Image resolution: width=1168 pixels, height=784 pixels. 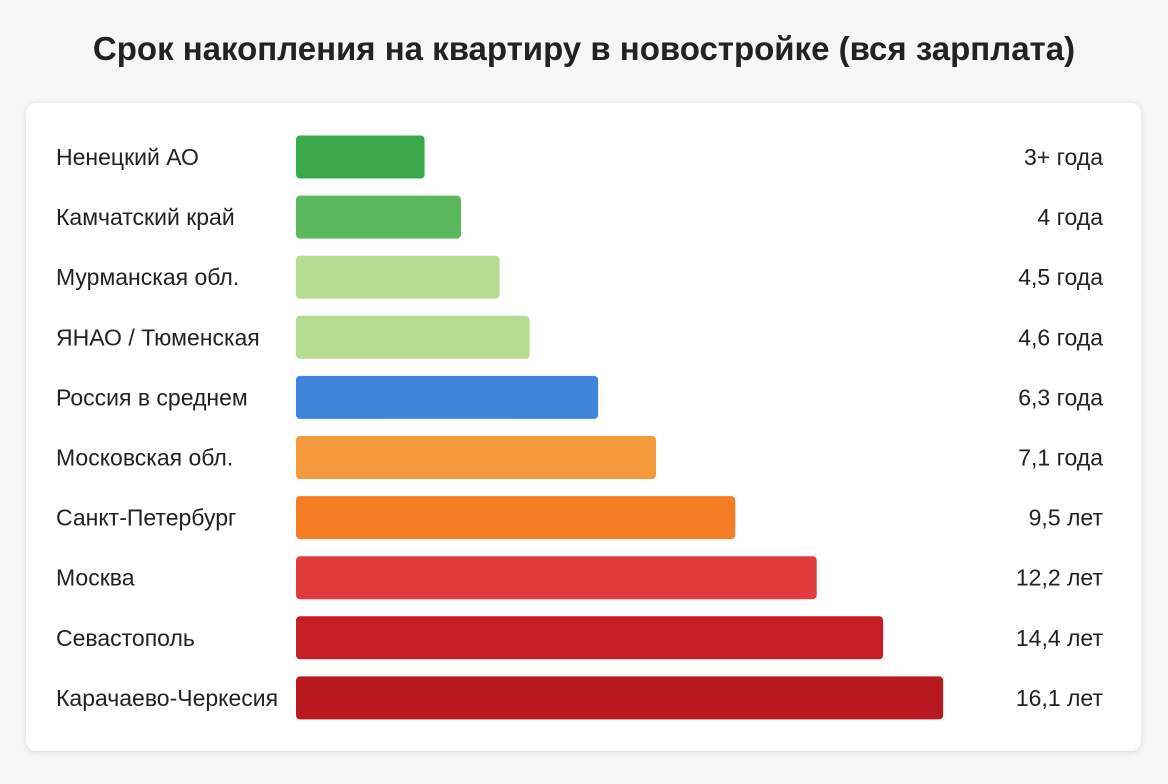 What do you see at coordinates (145, 217) in the screenshot?
I see `category-label: Камчатский край` at bounding box center [145, 217].